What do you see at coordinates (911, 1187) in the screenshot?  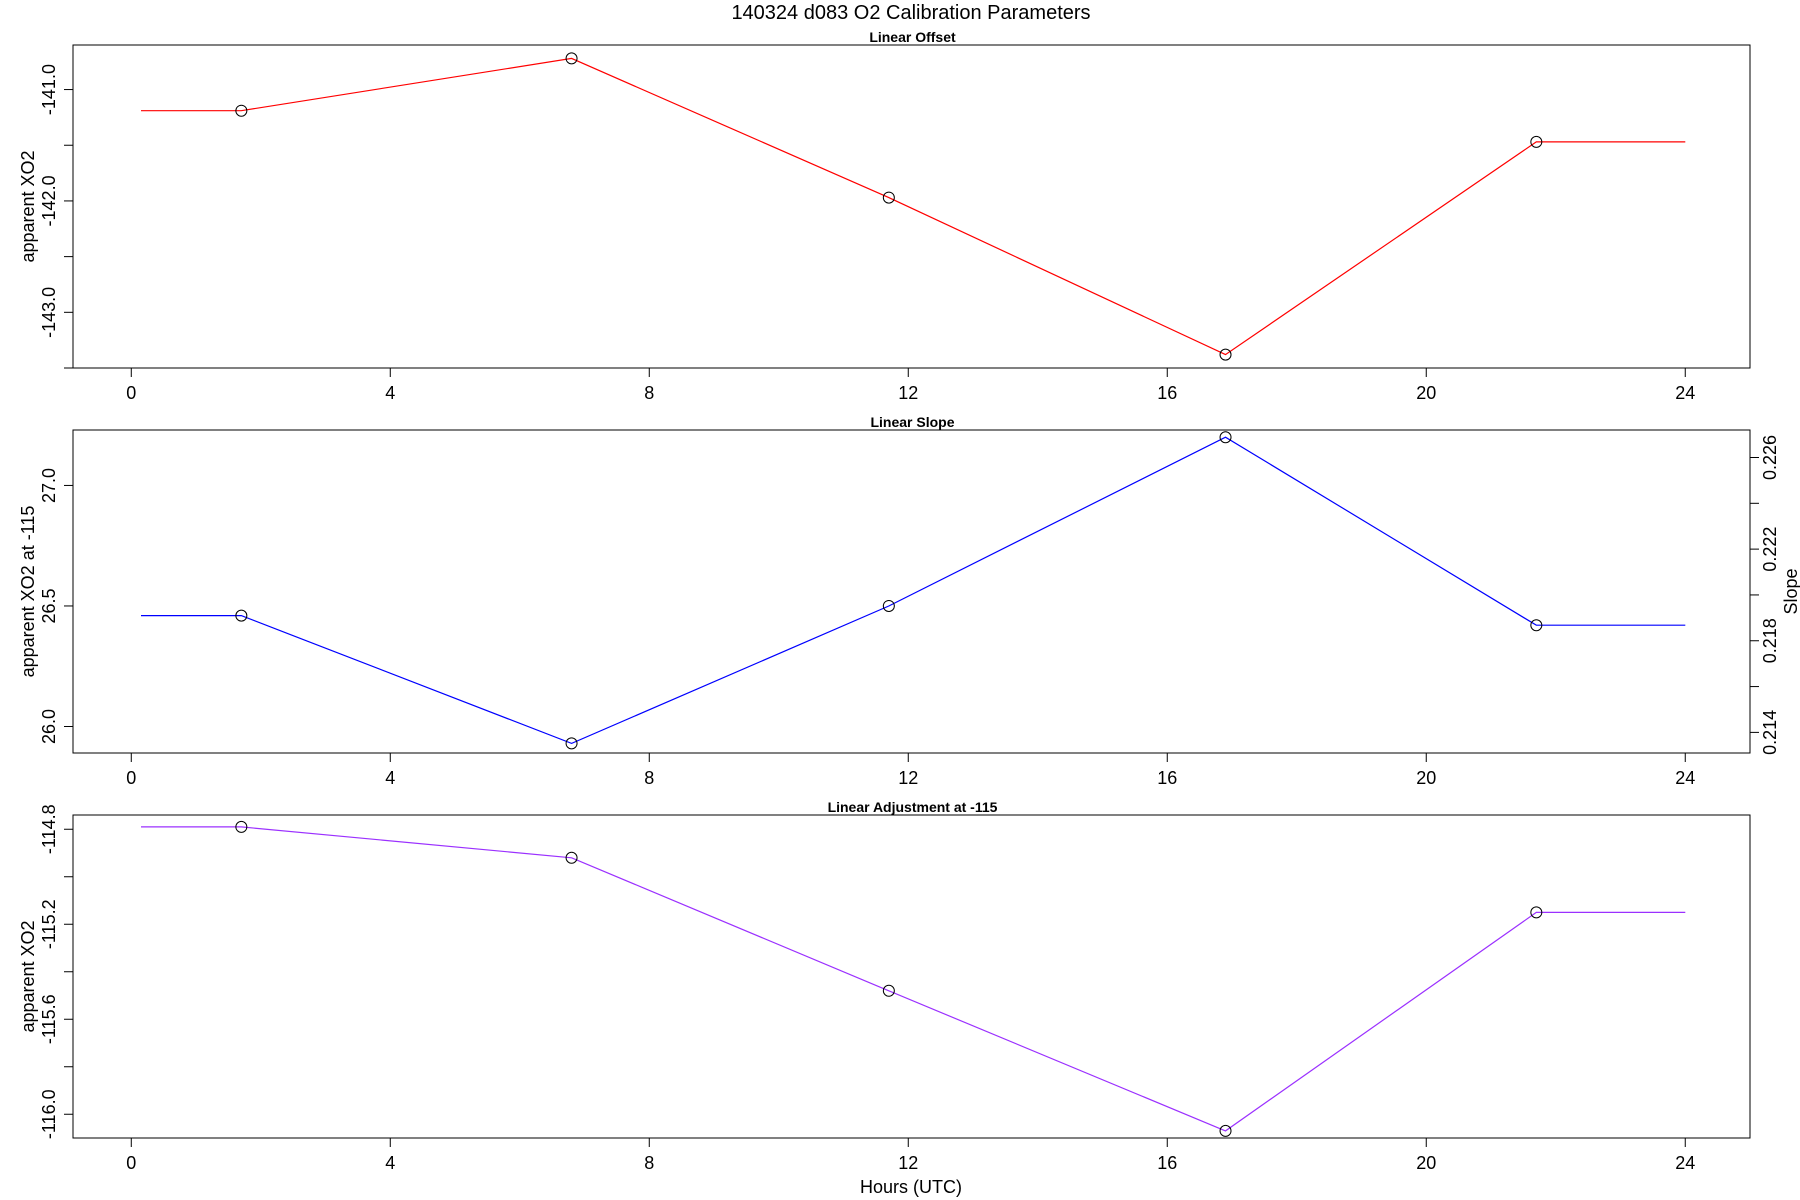 I see `x-axis-label: Hours (UTC)` at bounding box center [911, 1187].